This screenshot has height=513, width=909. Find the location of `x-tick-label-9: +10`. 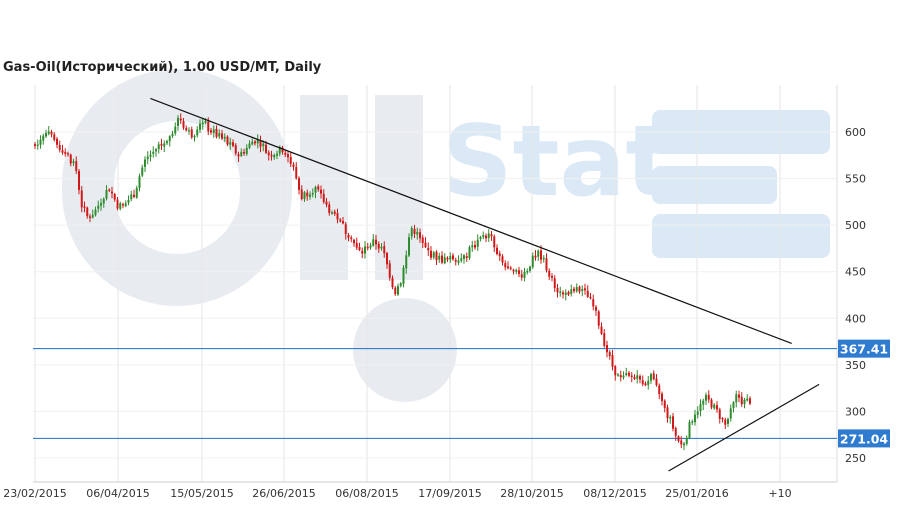

x-tick-label-9: +10 is located at coordinates (779, 493).